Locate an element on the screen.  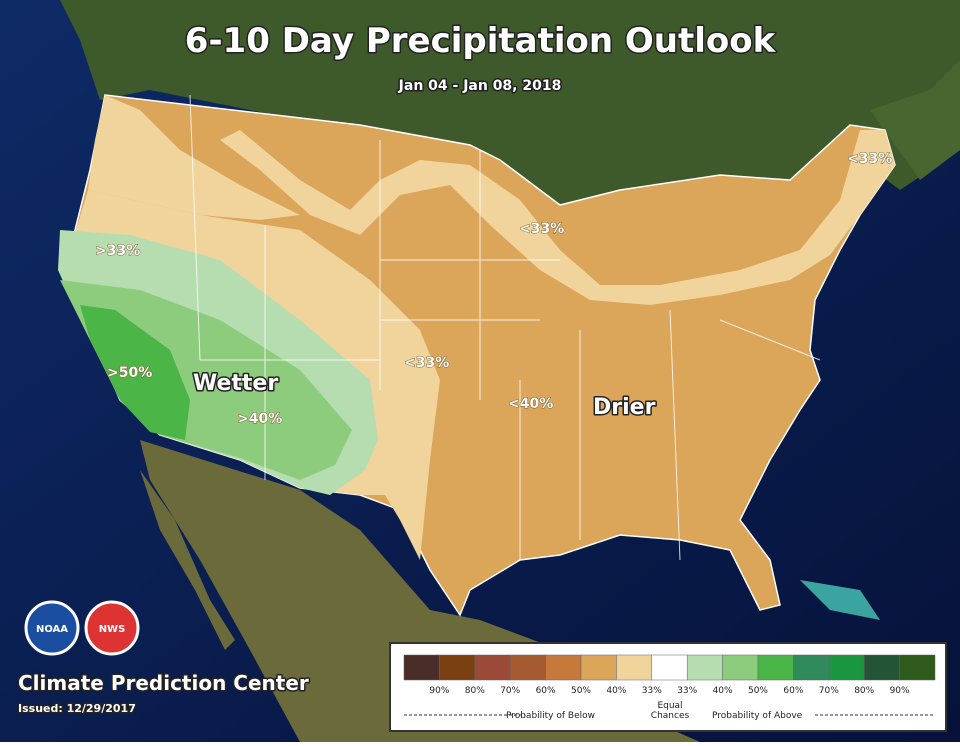
legend-equal: Equal is located at coordinates (669, 706).